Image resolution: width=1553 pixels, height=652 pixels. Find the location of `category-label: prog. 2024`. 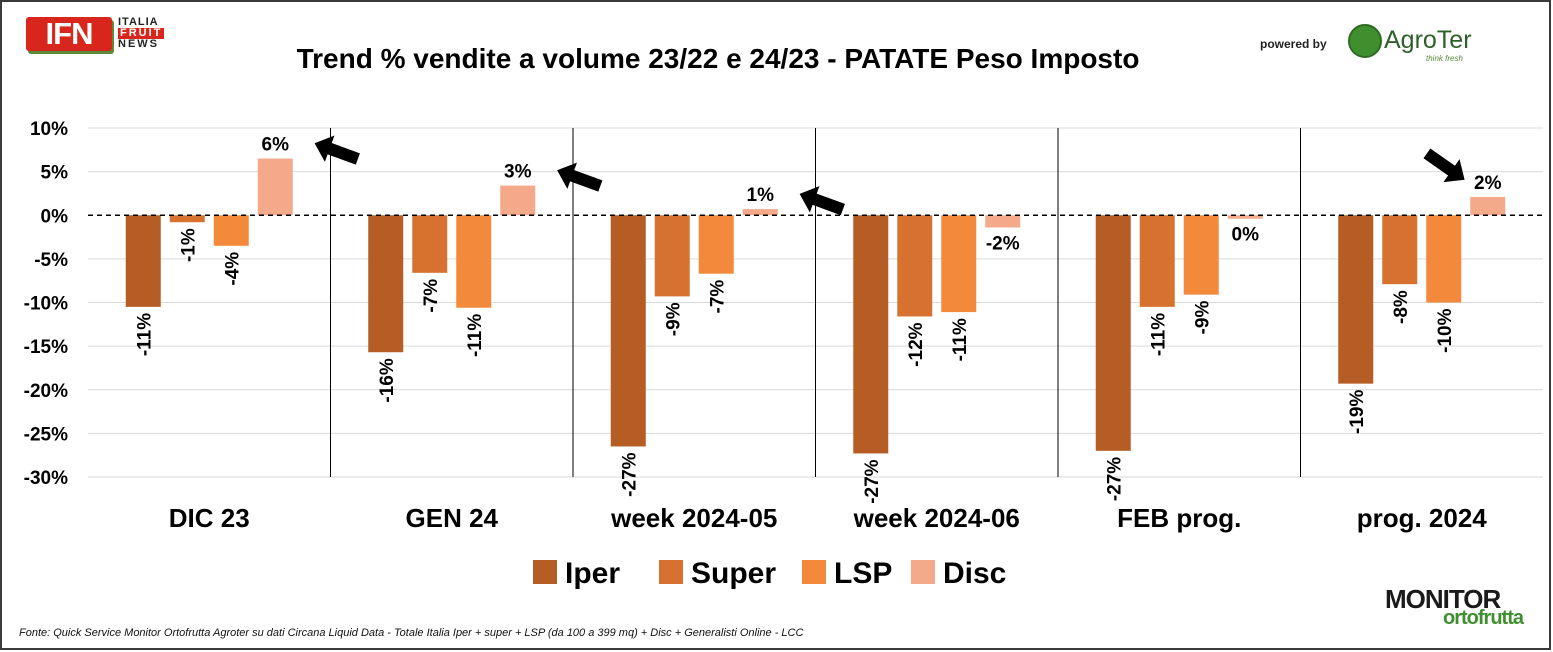

category-label: prog. 2024 is located at coordinates (1422, 518).